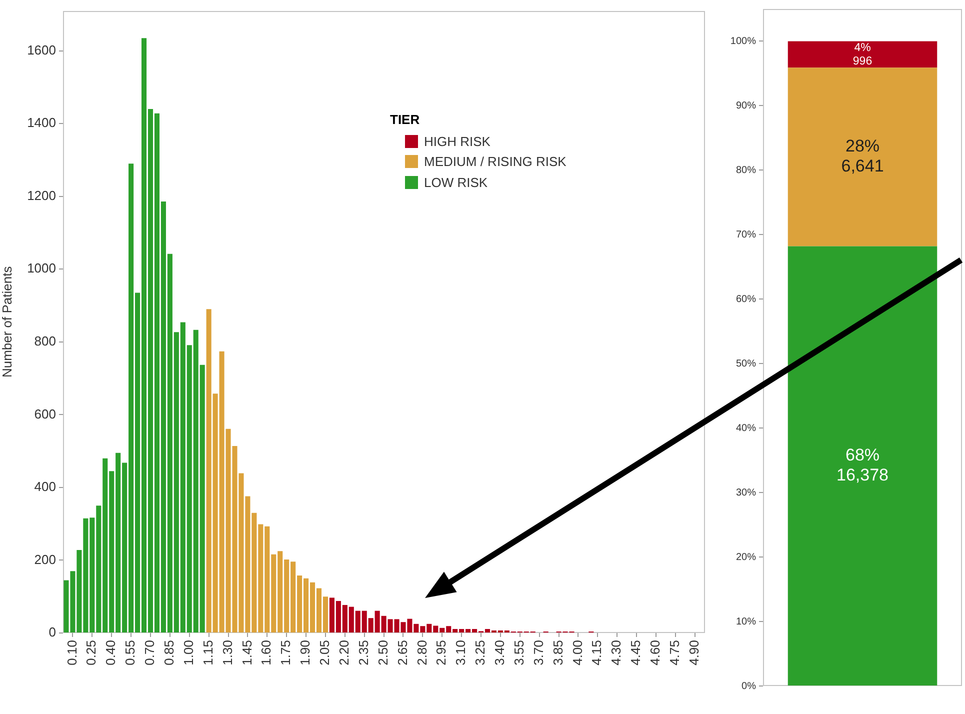 The height and width of the screenshot is (714, 965). I want to click on x-tick-label: 2.80, so click(422, 653).